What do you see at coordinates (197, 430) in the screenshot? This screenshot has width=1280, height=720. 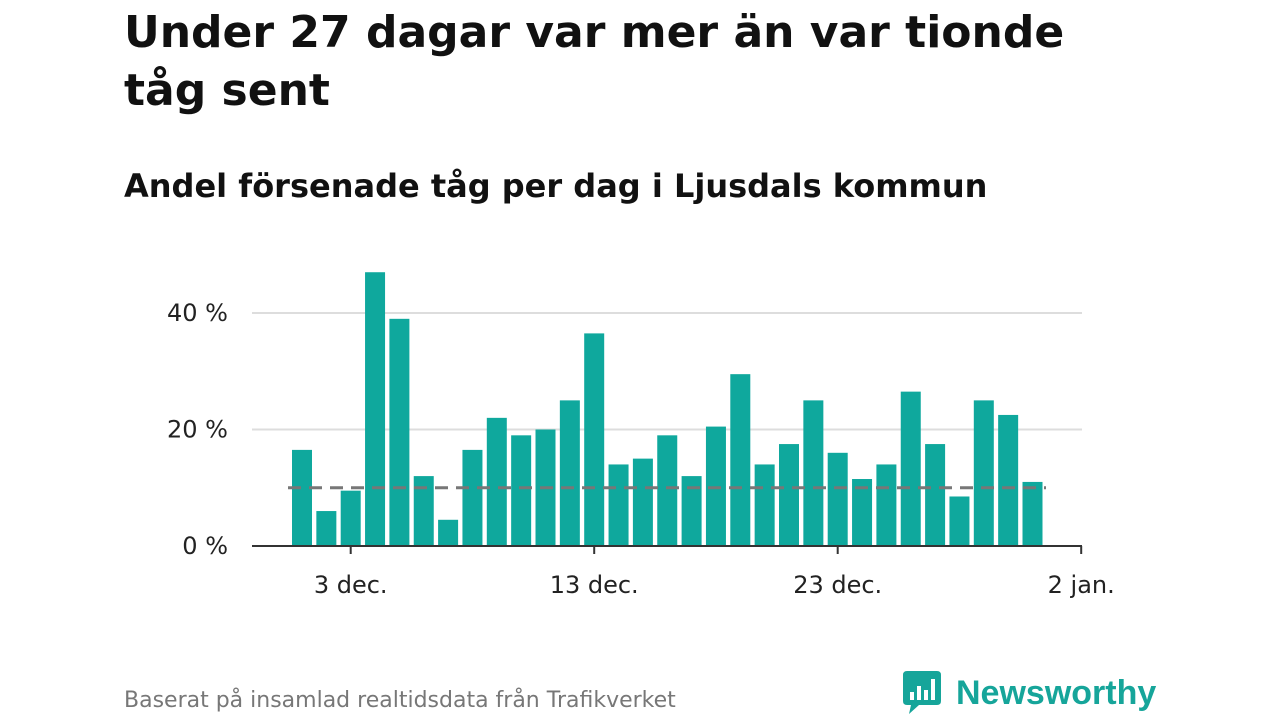 I see `y-tick-label: 20 %` at bounding box center [197, 430].